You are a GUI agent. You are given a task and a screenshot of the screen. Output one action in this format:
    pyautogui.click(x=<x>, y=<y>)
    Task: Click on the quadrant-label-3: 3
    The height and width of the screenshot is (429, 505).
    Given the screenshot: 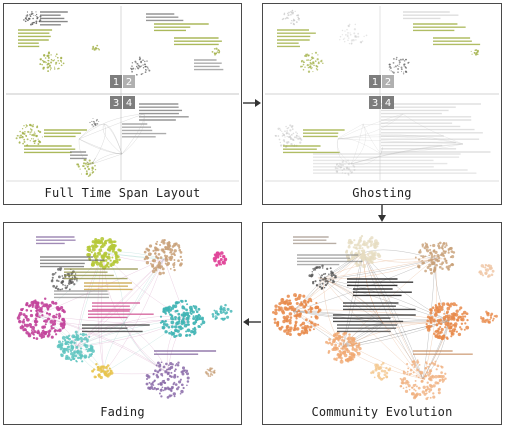 What is the action you would take?
    pyautogui.click(x=116, y=103)
    